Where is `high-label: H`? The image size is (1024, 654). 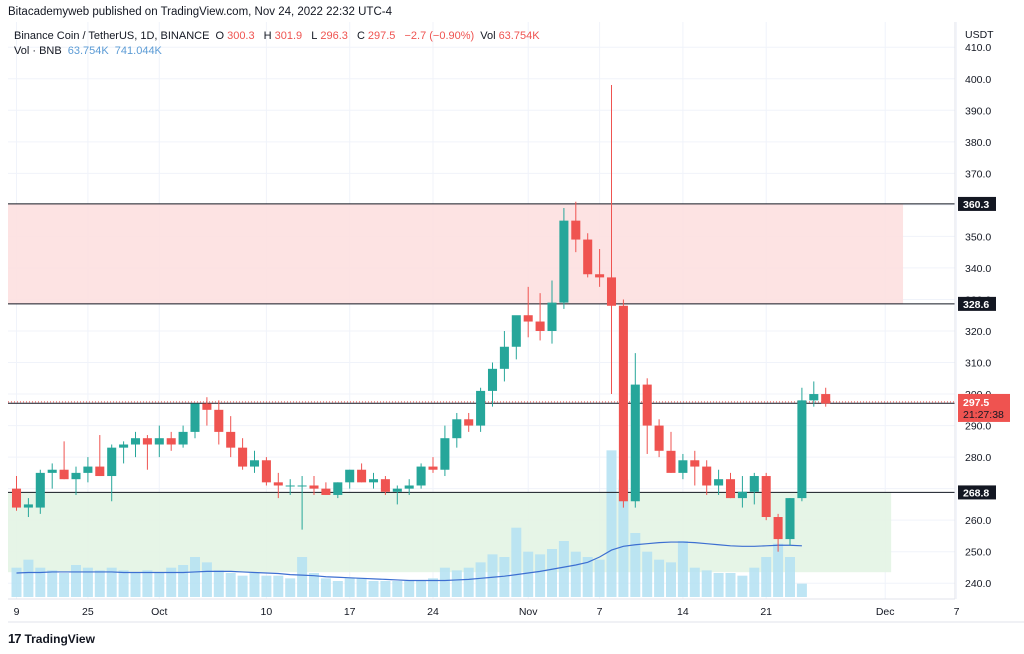
high-label: H is located at coordinates (267, 36).